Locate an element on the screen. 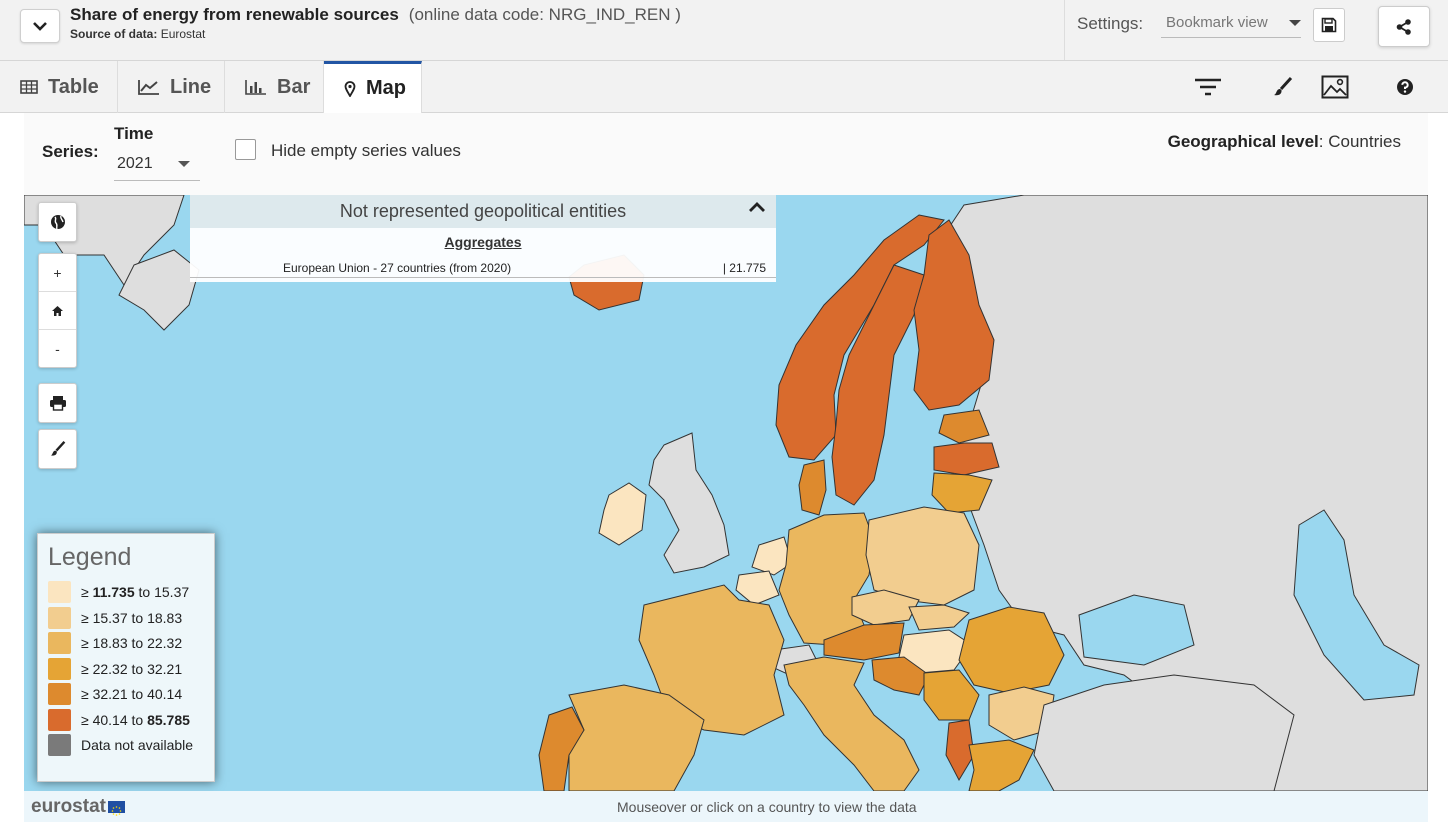 This screenshot has height=825, width=1448. save-button is located at coordinates (1329, 25).